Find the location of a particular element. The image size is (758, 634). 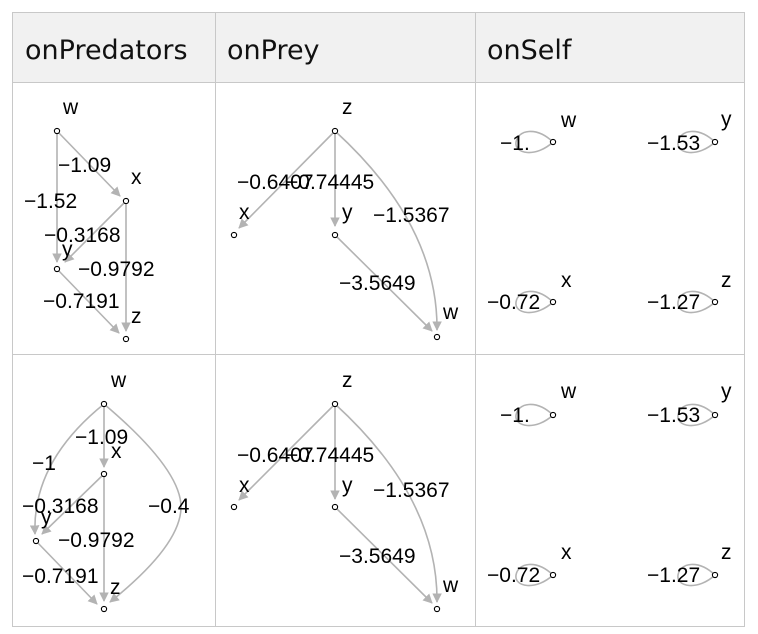

self-graph-row1: w y x z −1. −1.53 −0.72 −1.27 is located at coordinates (609, 211).